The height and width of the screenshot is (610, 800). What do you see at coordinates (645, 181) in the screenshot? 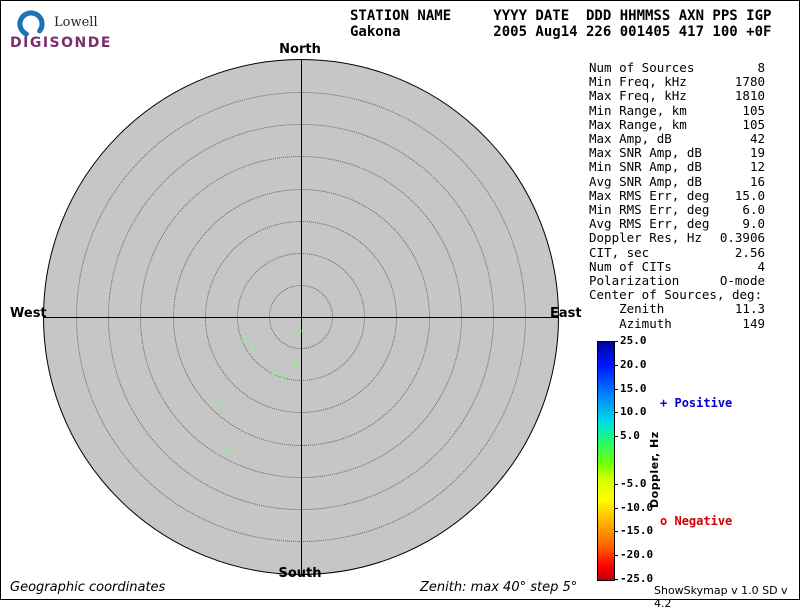
I see `stat-label: Avg SNR Amp, dB` at bounding box center [645, 181].